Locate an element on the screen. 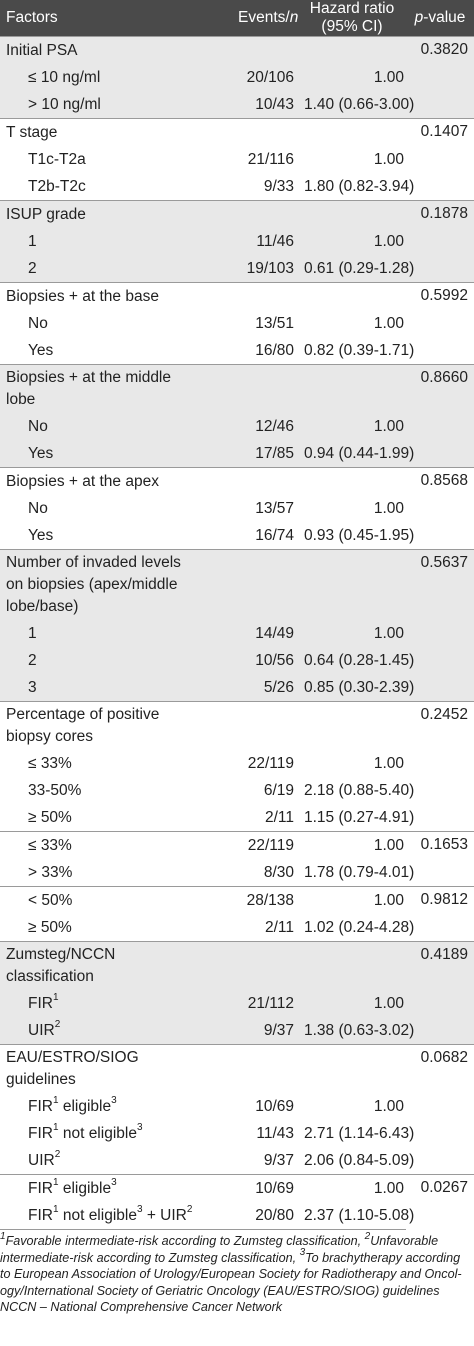 The height and width of the screenshot is (1346, 474). factor-level: FIR1 not eligible3 is located at coordinates (85, 1132).